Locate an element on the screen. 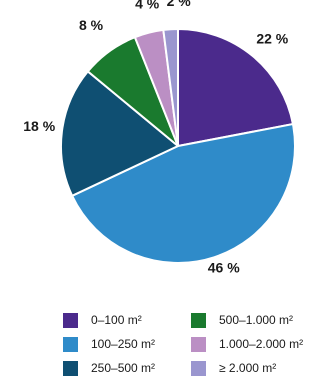  legend-item-0-100: 0–100 m² is located at coordinates (127, 320).